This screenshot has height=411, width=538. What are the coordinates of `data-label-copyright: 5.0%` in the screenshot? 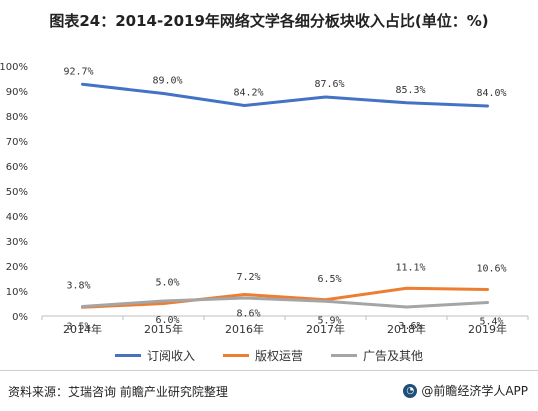 It's located at (167, 283).